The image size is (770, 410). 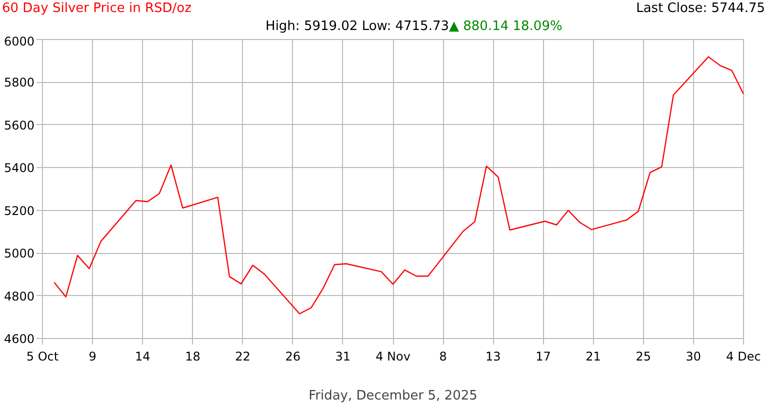 What do you see at coordinates (593, 357) in the screenshot?
I see `x-tick-label: 21` at bounding box center [593, 357].